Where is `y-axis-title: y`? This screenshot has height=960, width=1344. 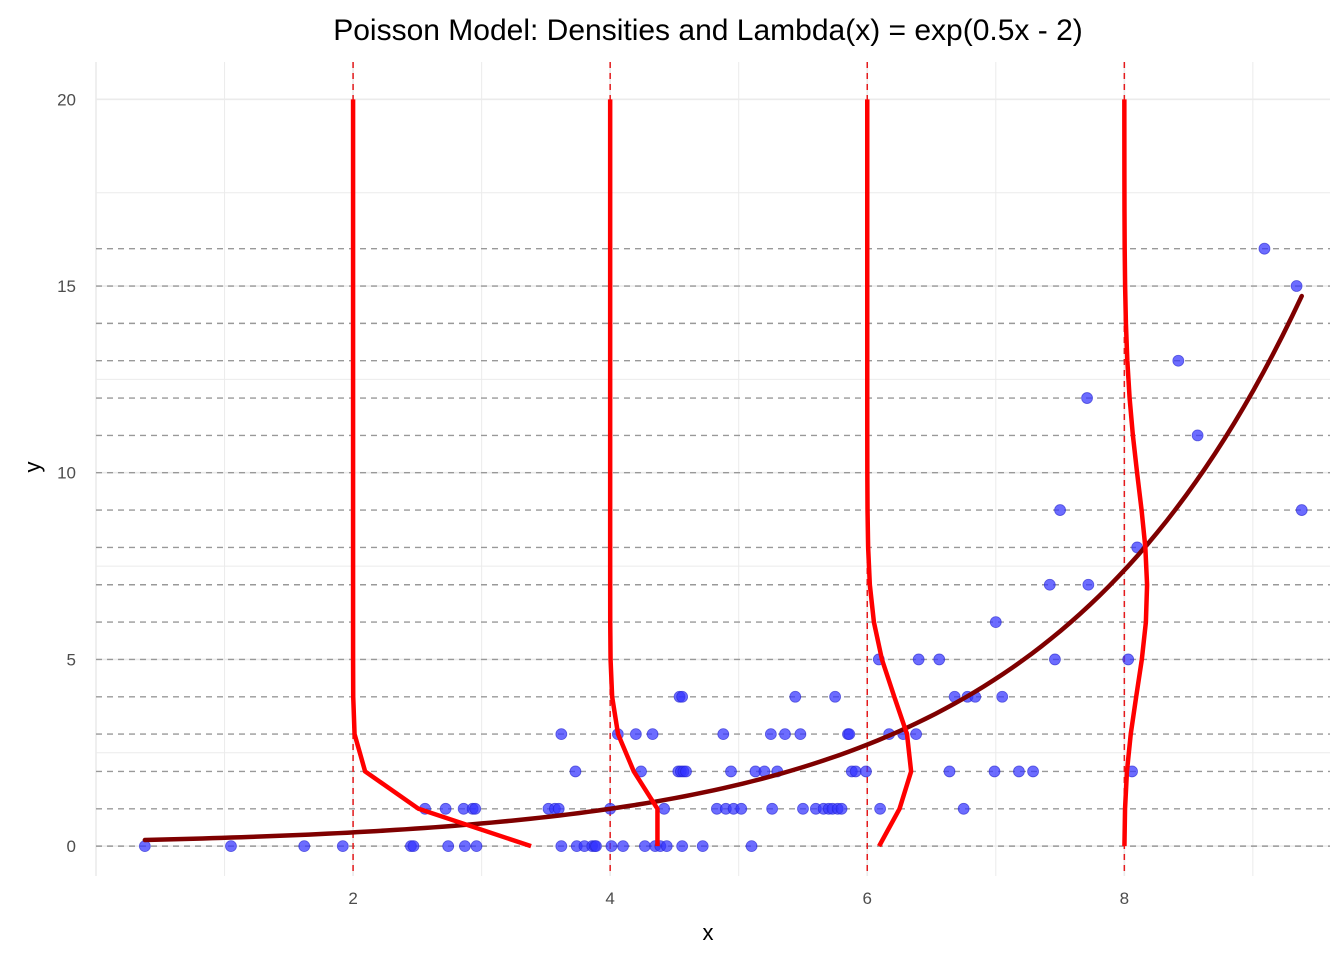
y-axis-title: y is located at coordinates (32, 467).